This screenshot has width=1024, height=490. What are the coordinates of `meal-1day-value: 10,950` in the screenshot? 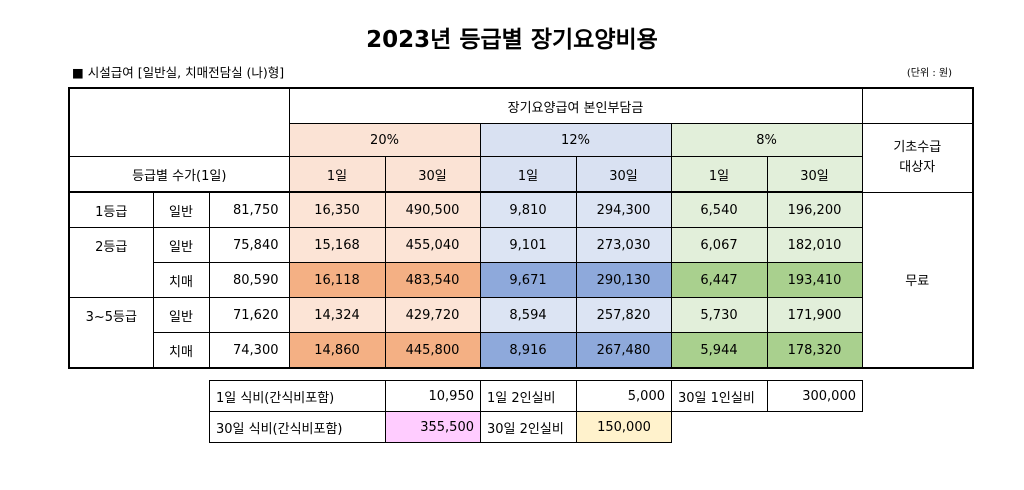 It's located at (433, 396).